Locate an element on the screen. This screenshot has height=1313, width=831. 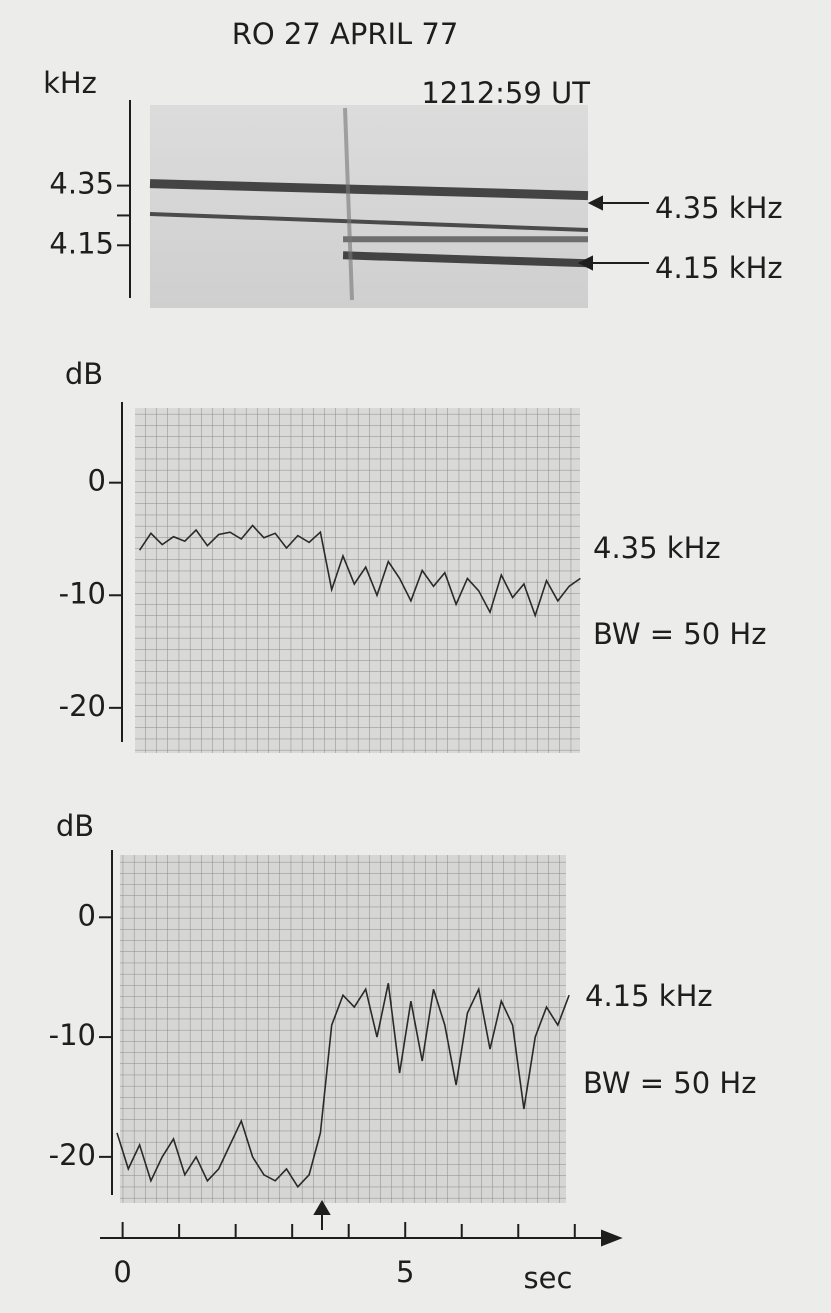
x-tick-label: 0 is located at coordinates (122, 1272).